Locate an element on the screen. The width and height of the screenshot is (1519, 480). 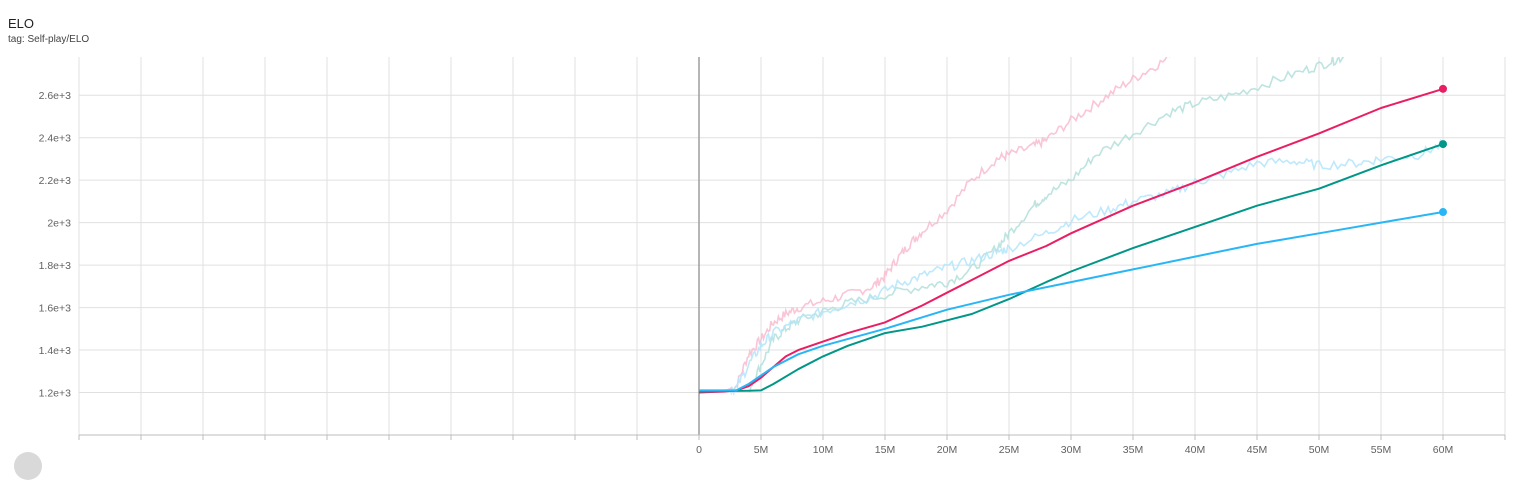
chart-controls is located at coordinates (28, 466).